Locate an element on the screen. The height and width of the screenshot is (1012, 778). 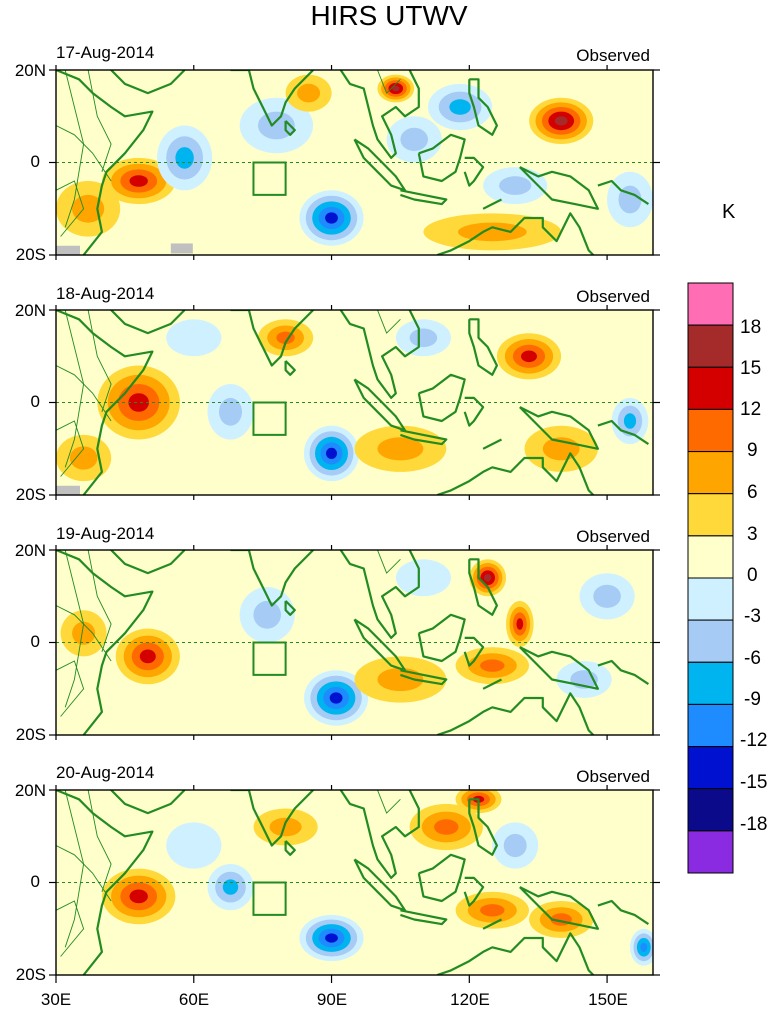
colorbar-label: 6 is located at coordinates (752, 492).